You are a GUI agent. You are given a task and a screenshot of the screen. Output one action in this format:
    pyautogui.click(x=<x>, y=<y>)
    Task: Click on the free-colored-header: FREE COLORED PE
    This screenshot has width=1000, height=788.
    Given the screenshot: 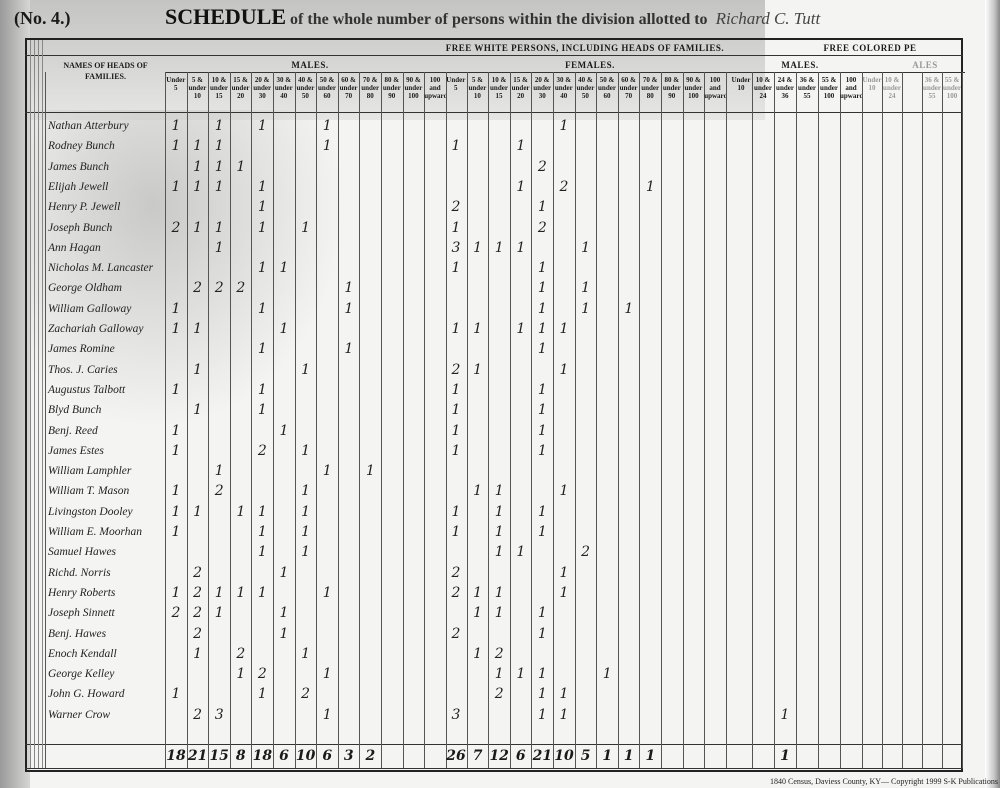 What is the action you would take?
    pyautogui.click(x=870, y=48)
    